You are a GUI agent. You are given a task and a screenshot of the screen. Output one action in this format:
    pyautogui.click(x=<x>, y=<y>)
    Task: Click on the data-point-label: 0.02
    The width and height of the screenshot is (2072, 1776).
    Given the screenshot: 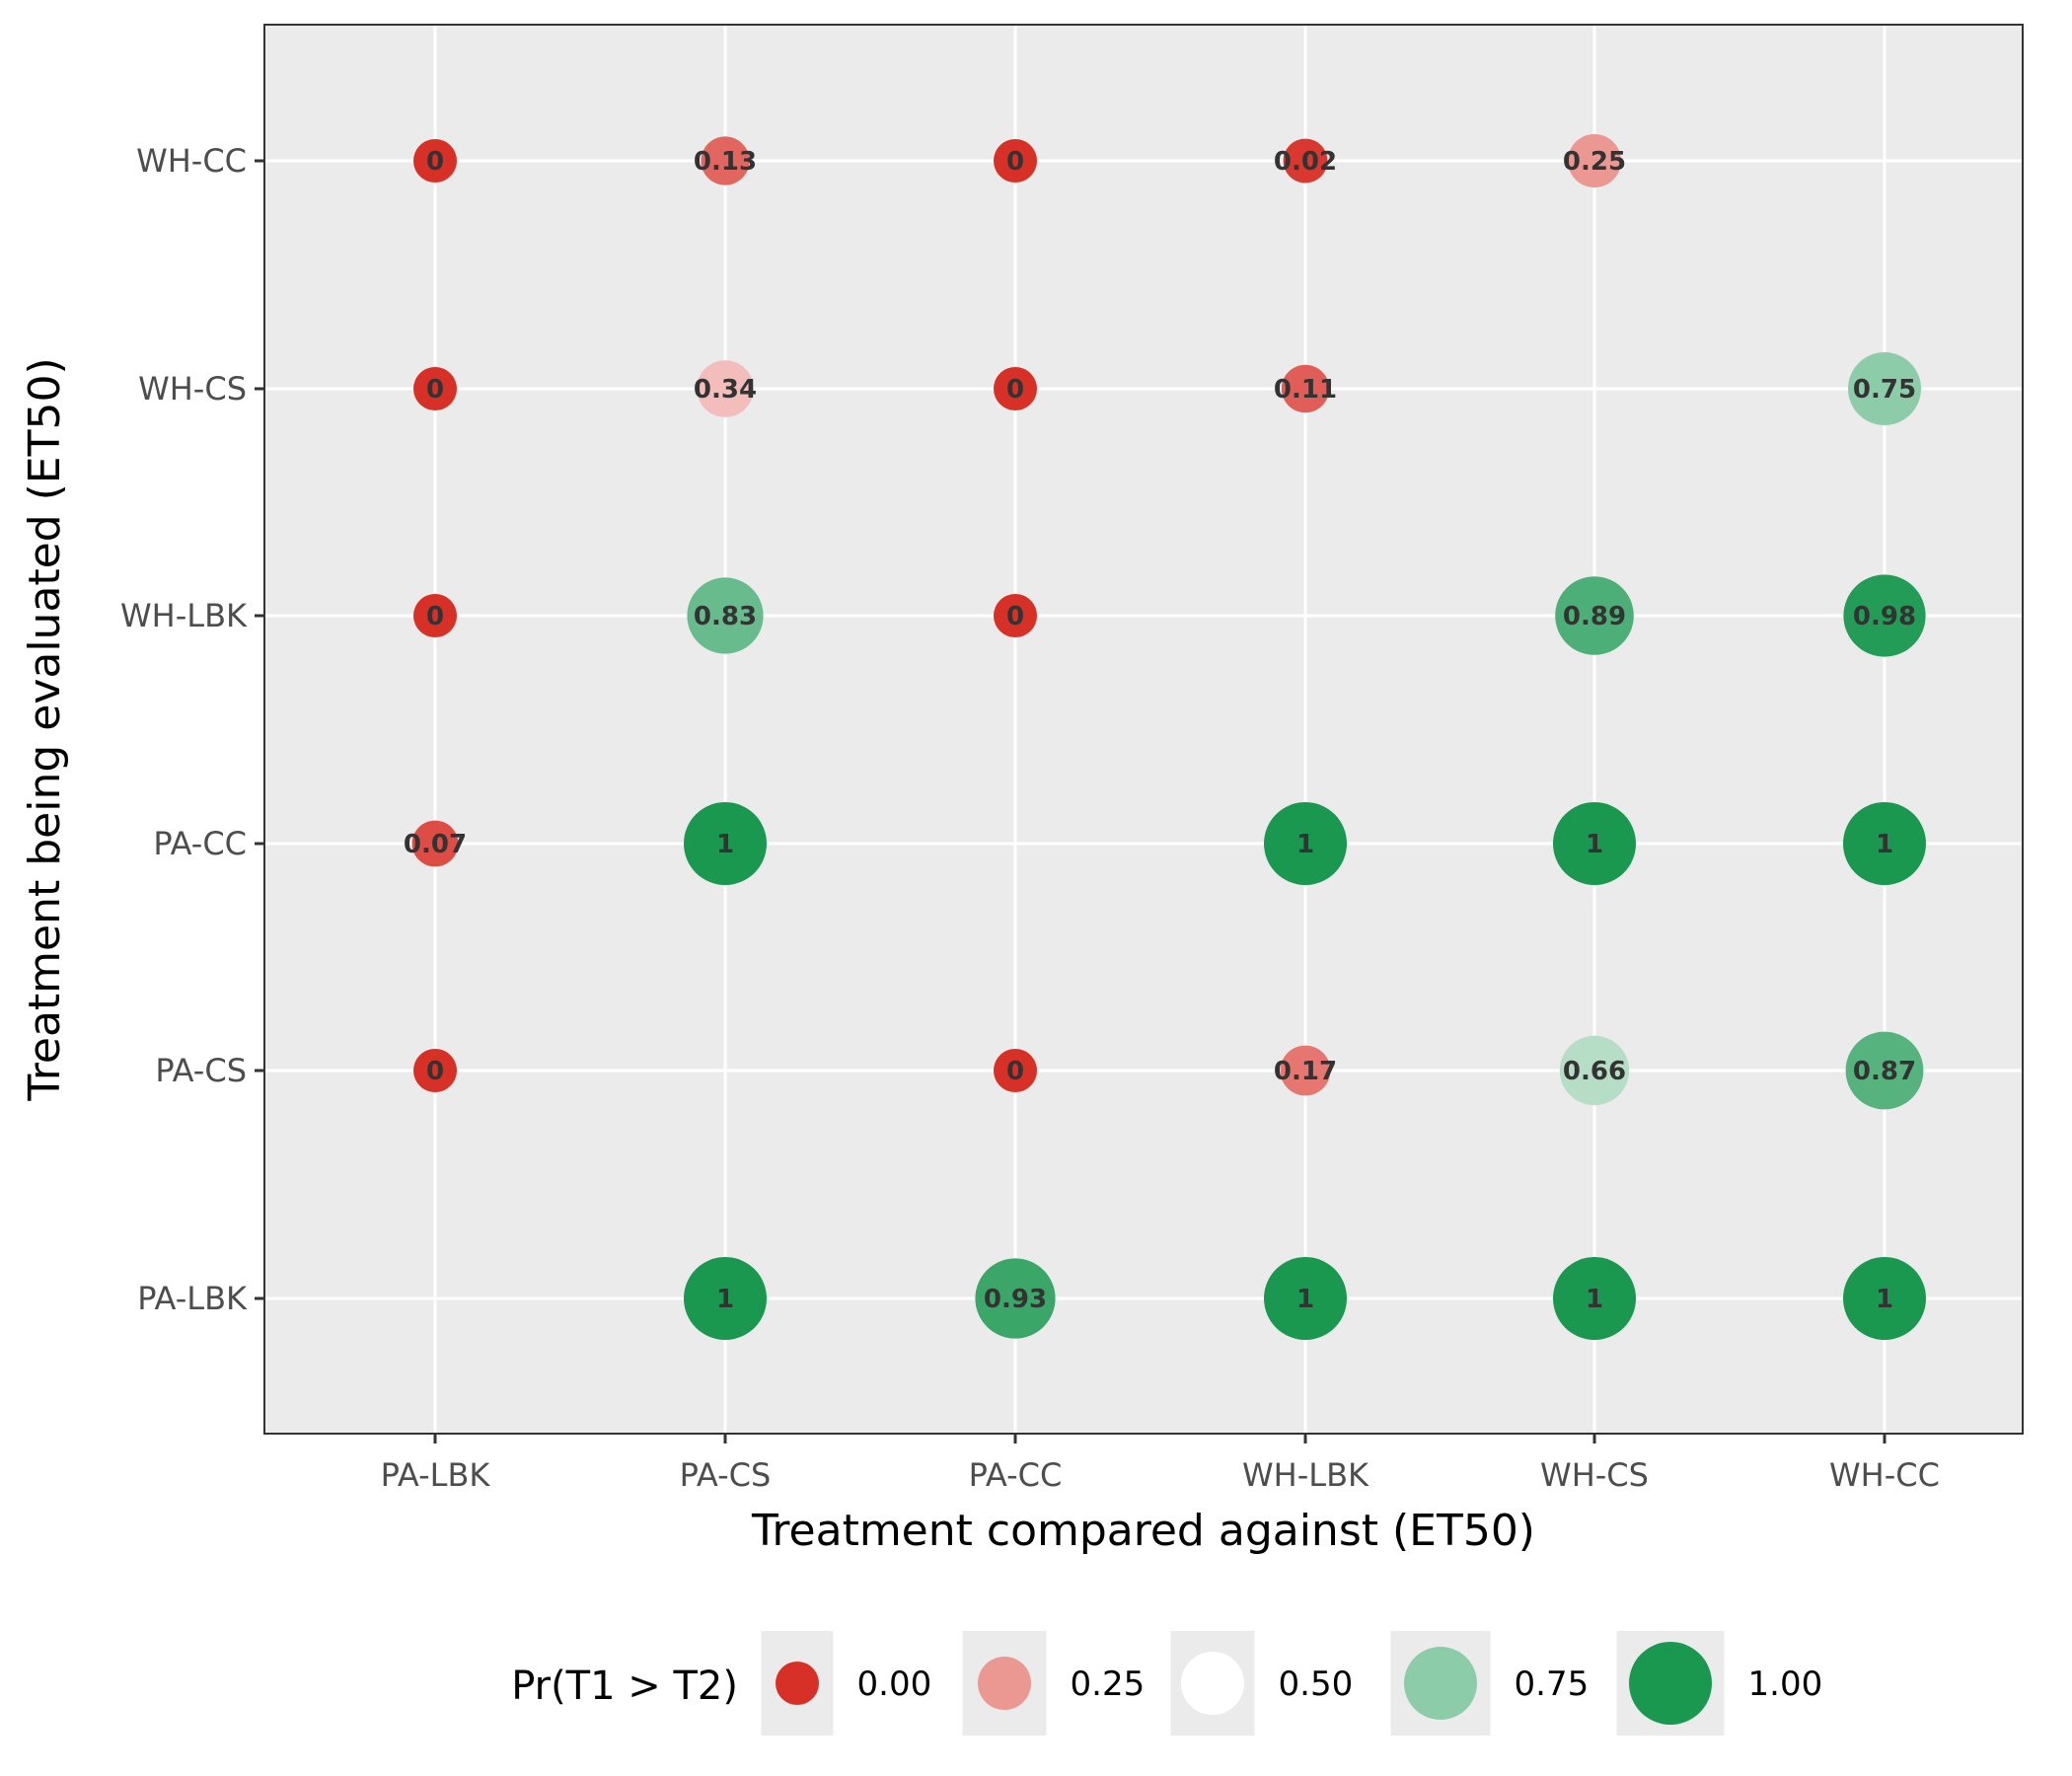 What is the action you would take?
    pyautogui.click(x=1306, y=162)
    